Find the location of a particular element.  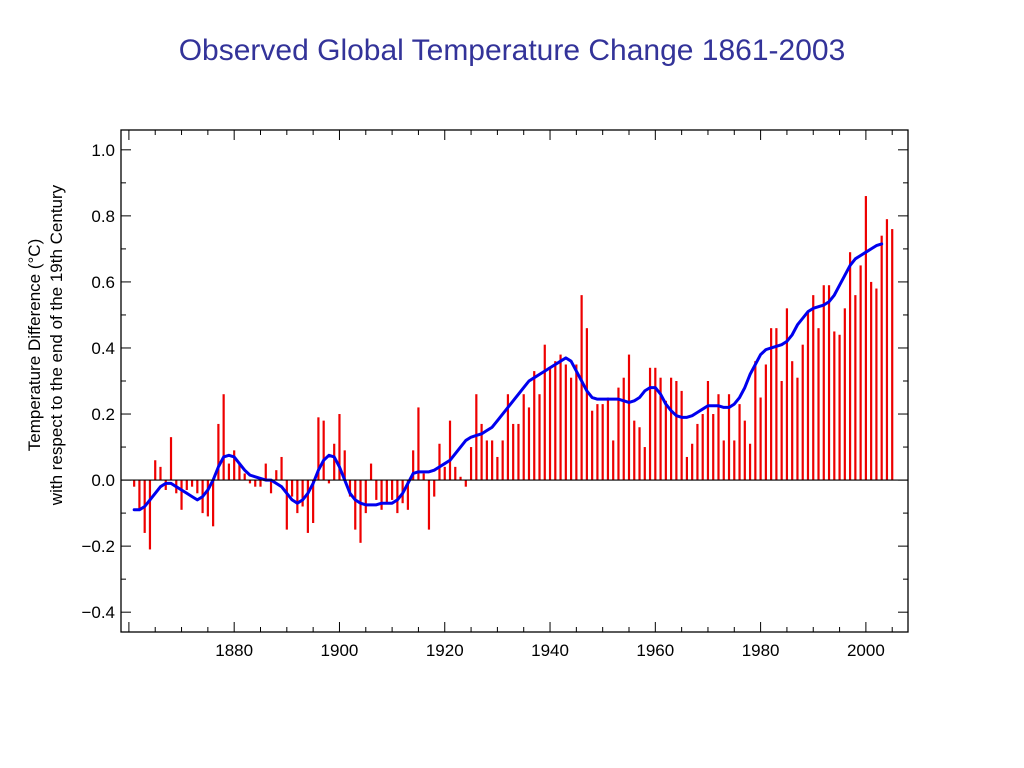

bar-1975 is located at coordinates (734, 460).